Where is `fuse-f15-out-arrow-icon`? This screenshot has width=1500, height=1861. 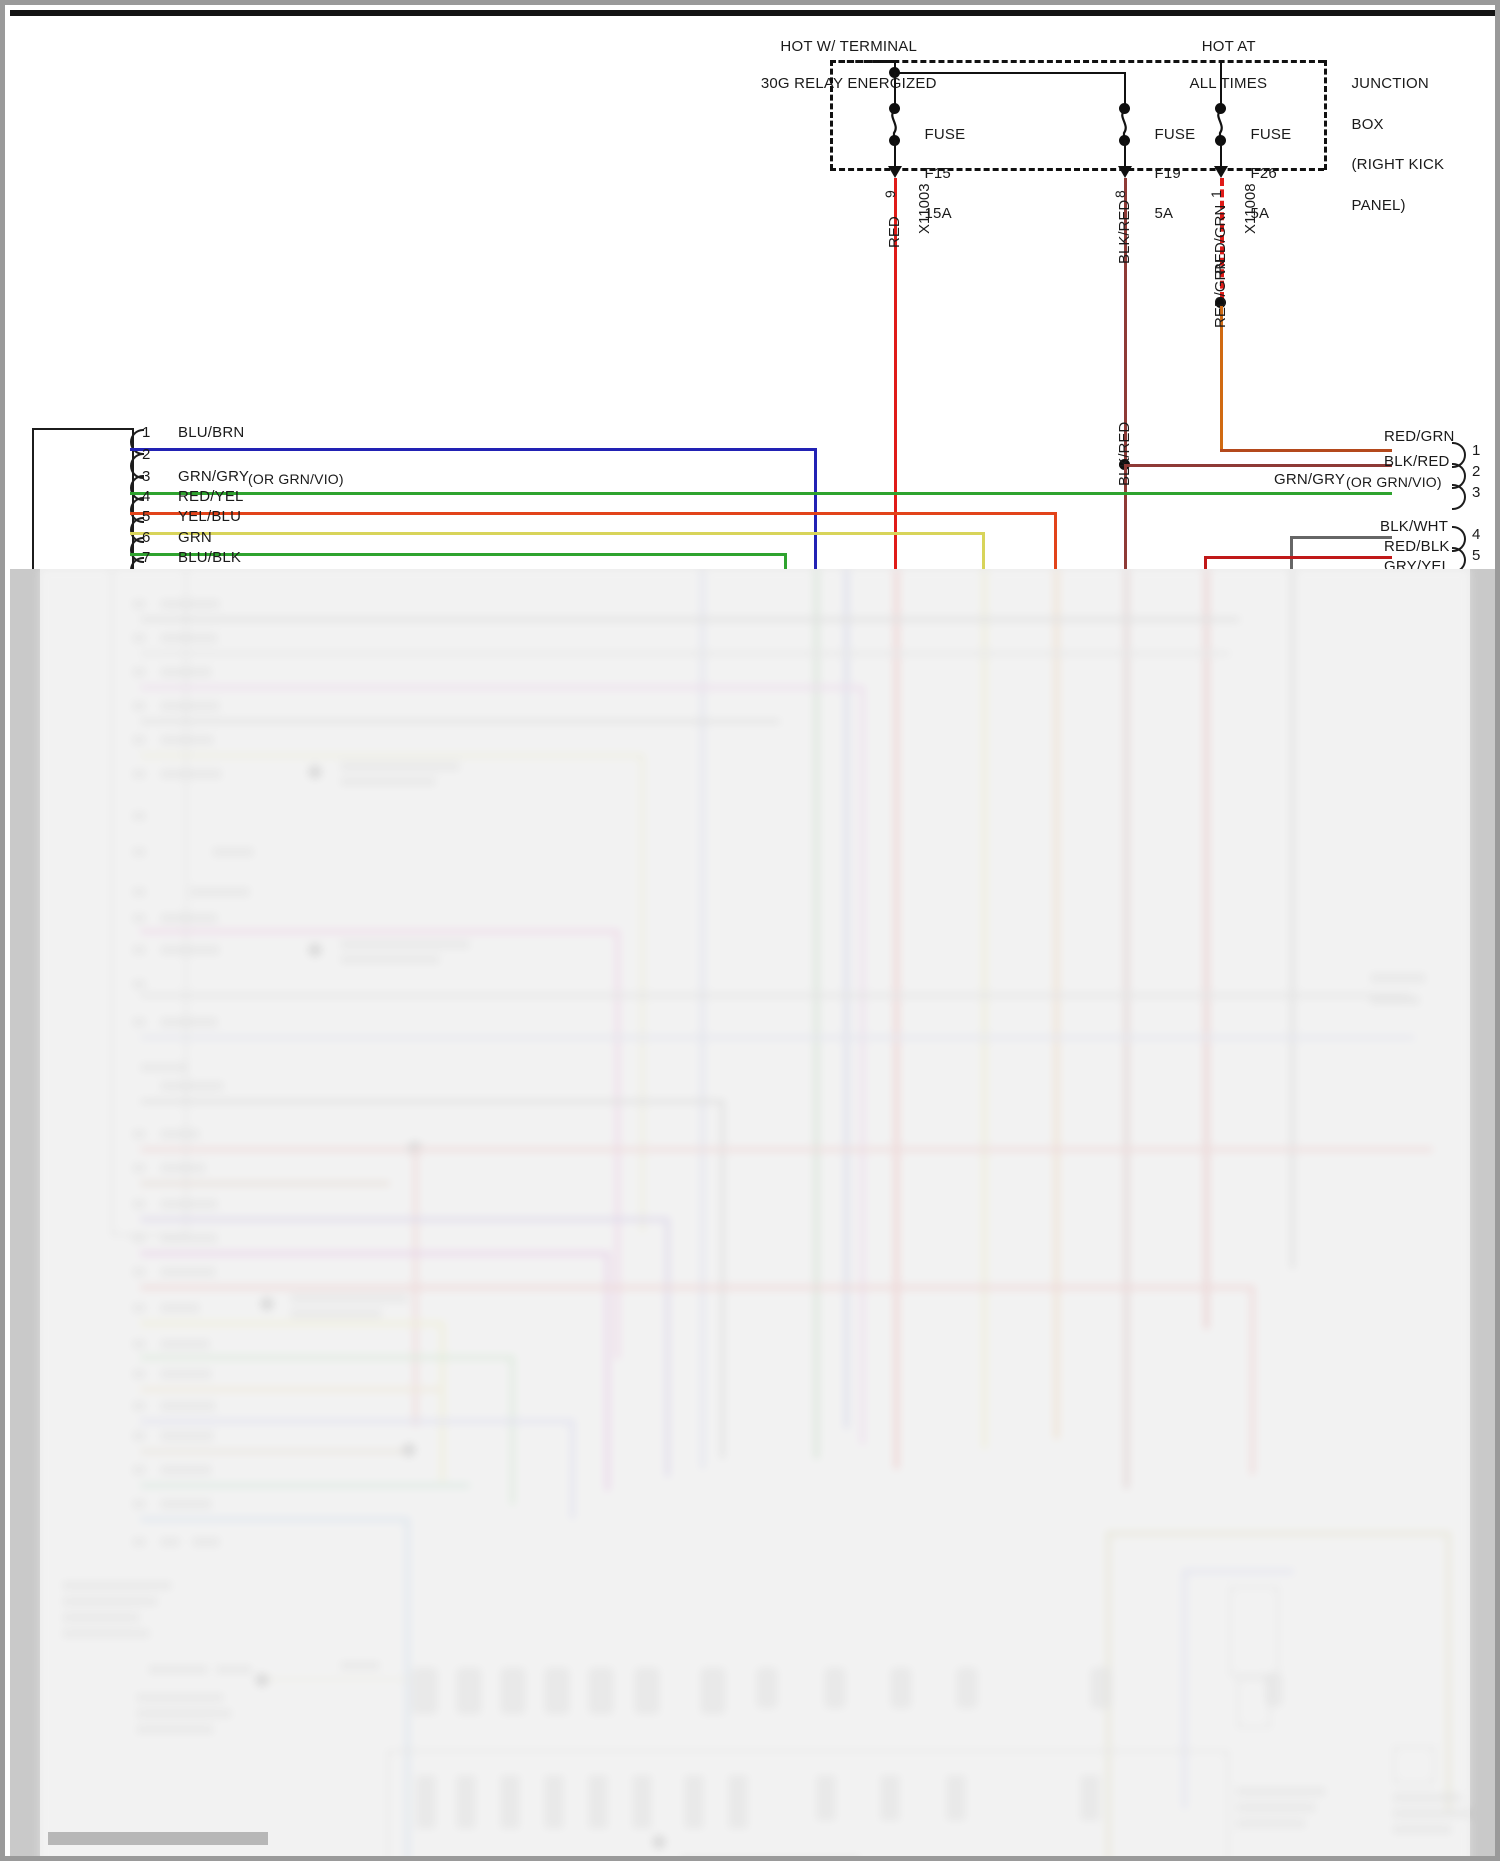 fuse-f15-out-arrow-icon is located at coordinates (895, 172).